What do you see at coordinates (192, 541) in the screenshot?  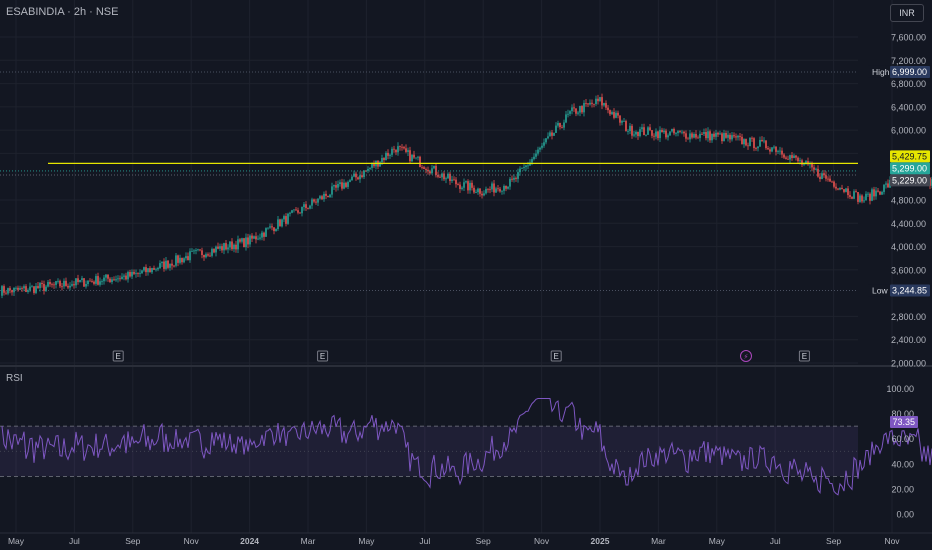 I see `x-tick-label: Nov` at bounding box center [192, 541].